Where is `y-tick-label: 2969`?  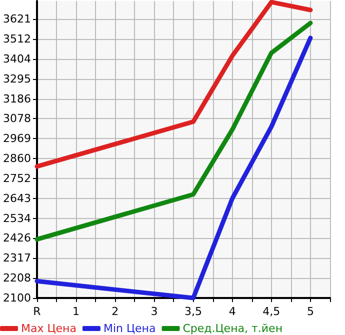
y-tick-label: 2969 is located at coordinates (16, 139).